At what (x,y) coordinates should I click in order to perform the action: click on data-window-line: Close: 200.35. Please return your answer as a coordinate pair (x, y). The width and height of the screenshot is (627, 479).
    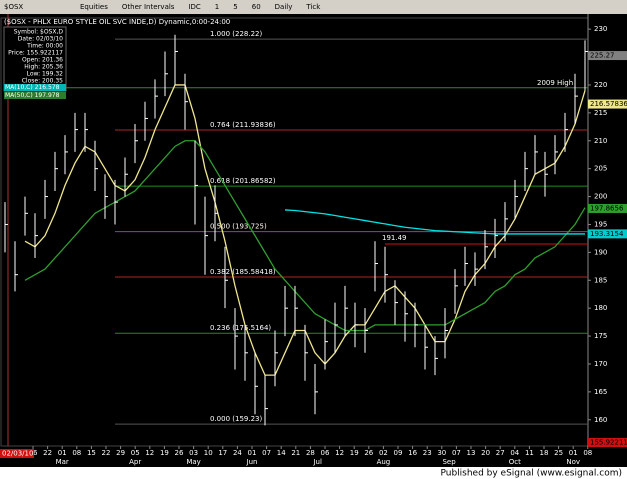
    Looking at the image, I should click on (42, 81).